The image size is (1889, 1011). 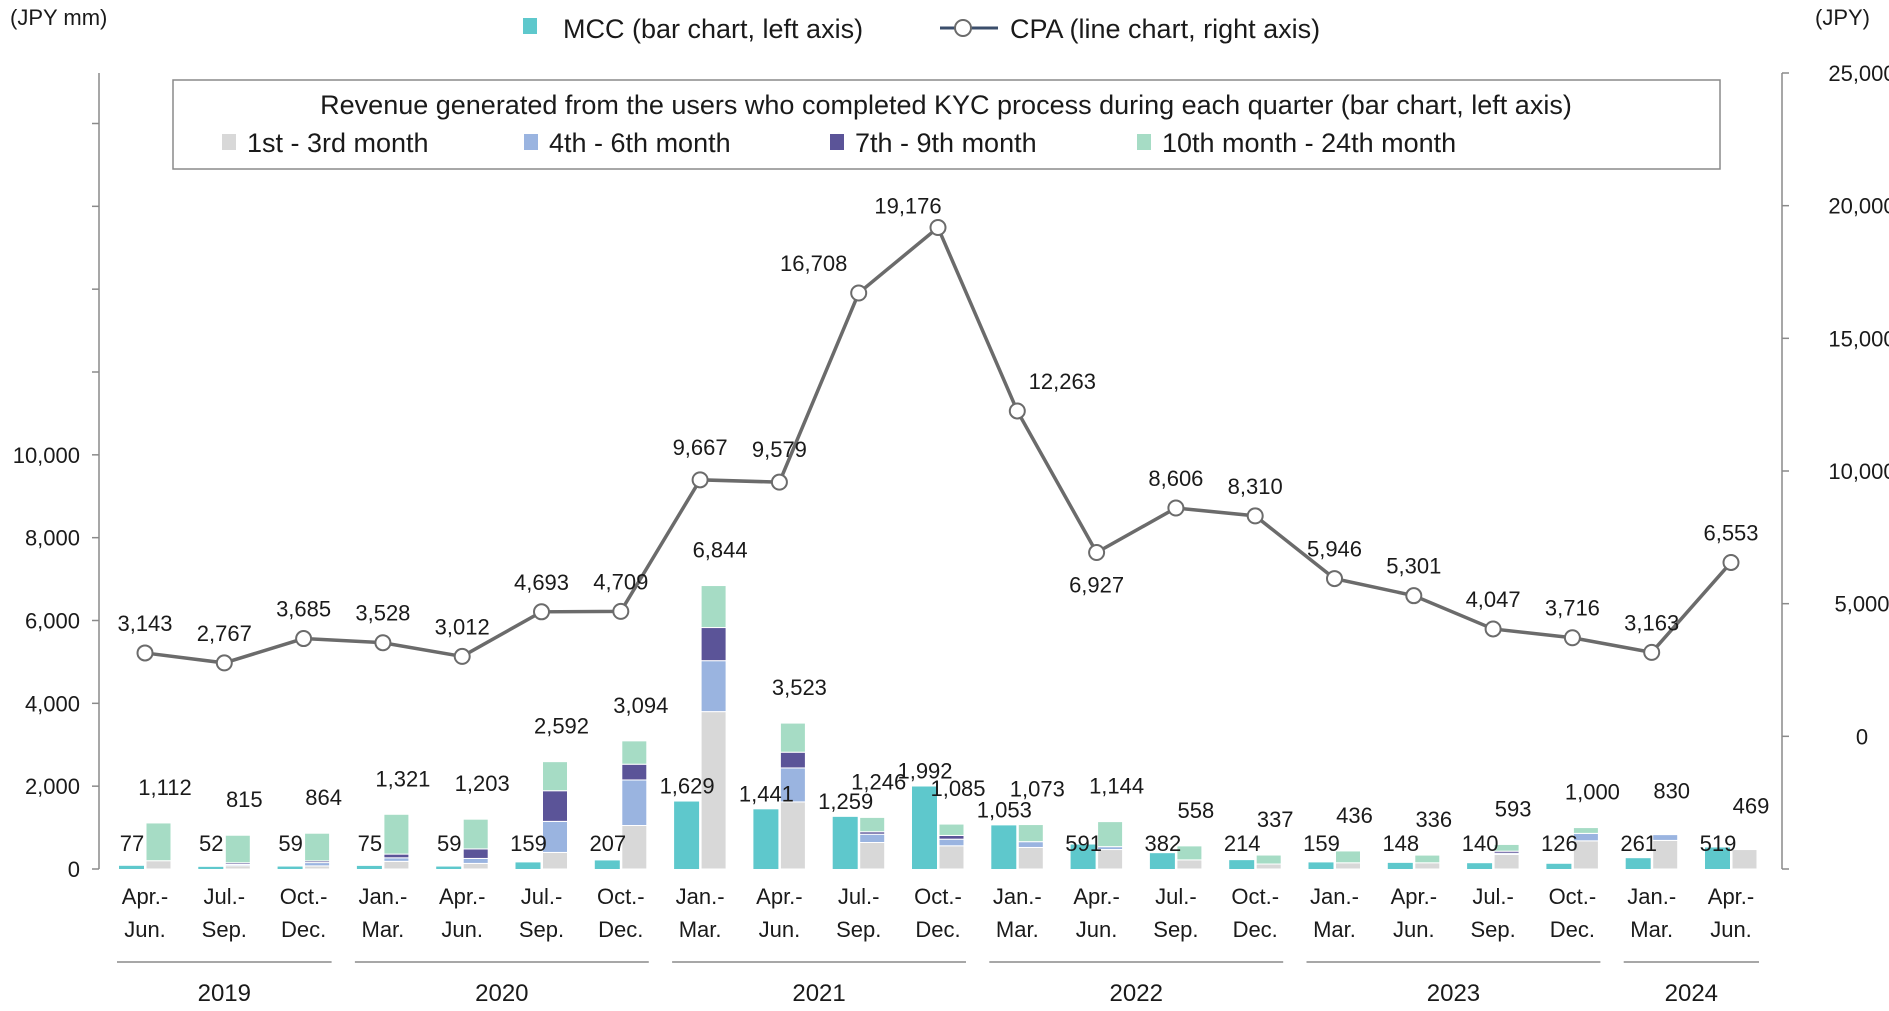 I want to click on revenue-total-label: 469, so click(x=1751, y=806).